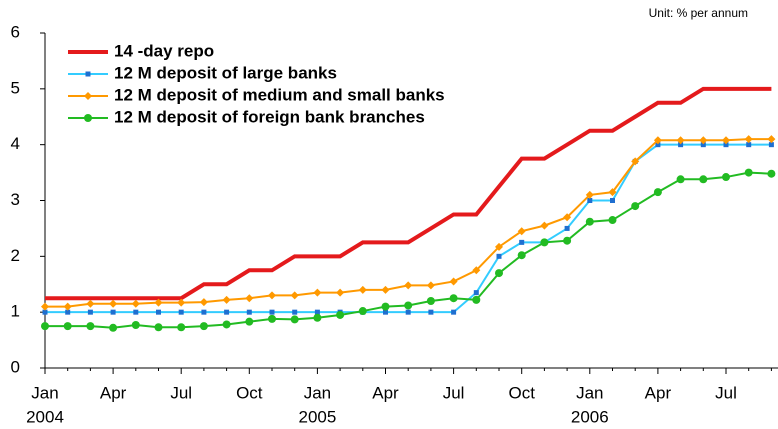 The image size is (778, 429). I want to click on legend-label: 12 M deposit of foreign bank branches, so click(269, 116).